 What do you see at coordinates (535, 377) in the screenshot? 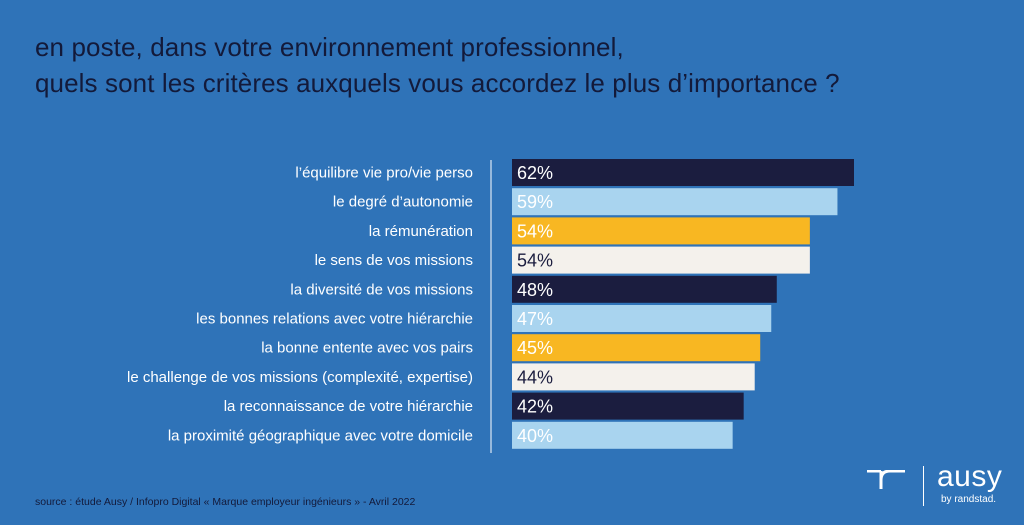
I see `value-label: 44%` at bounding box center [535, 377].